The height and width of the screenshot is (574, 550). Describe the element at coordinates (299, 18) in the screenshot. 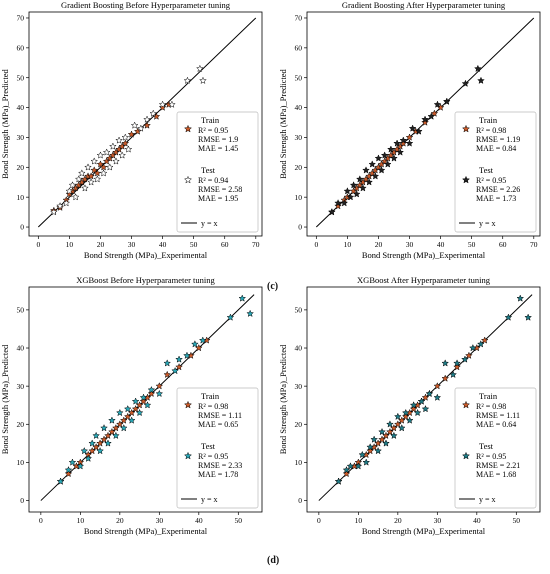

I see `y-tick-label: 70` at that location.